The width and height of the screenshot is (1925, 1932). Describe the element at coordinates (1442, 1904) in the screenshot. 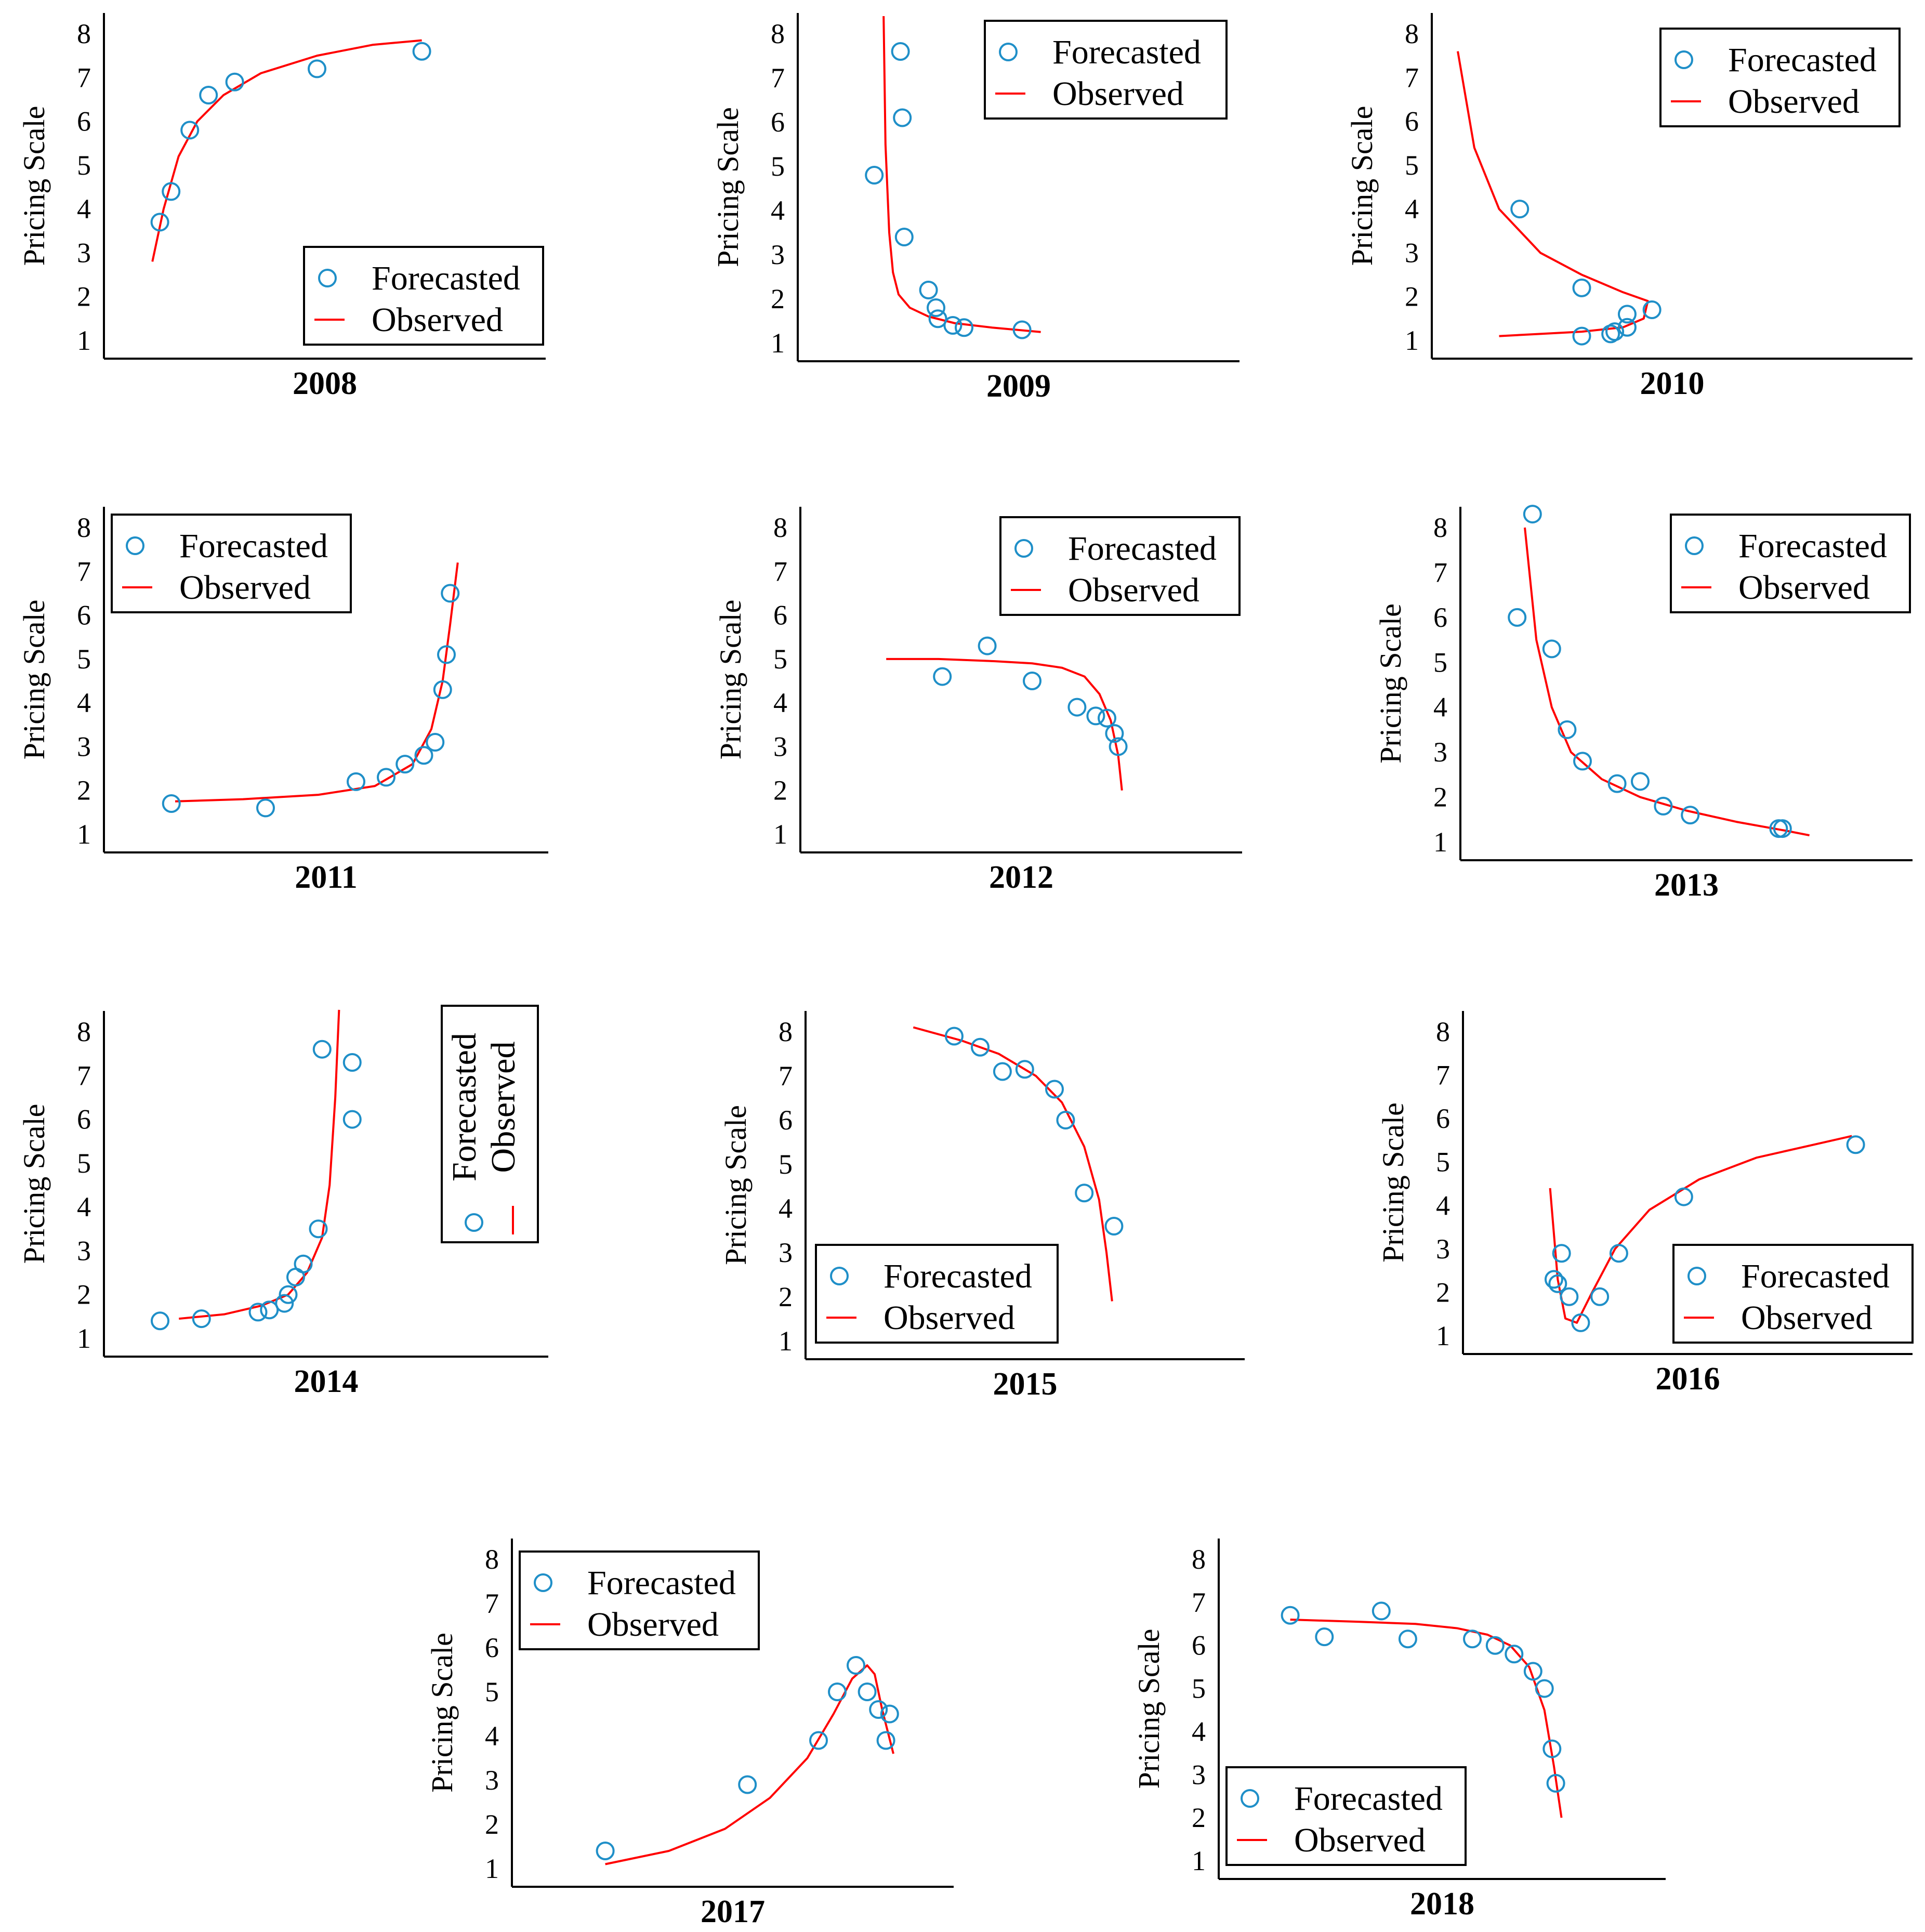

I see `x-axis-label: 2018` at that location.